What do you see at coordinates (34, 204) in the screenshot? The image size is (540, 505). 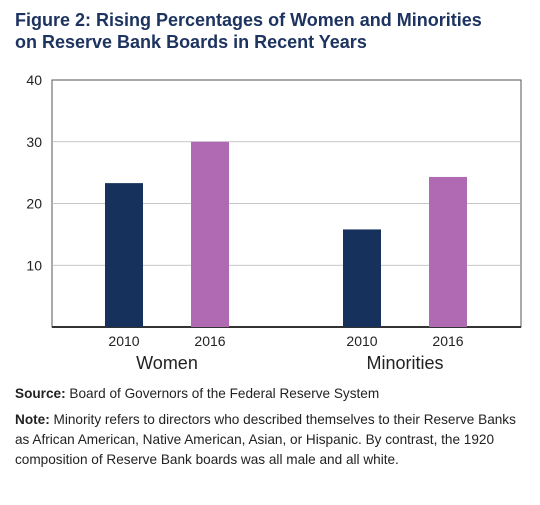 I see `y-tick-label: 20` at bounding box center [34, 204].